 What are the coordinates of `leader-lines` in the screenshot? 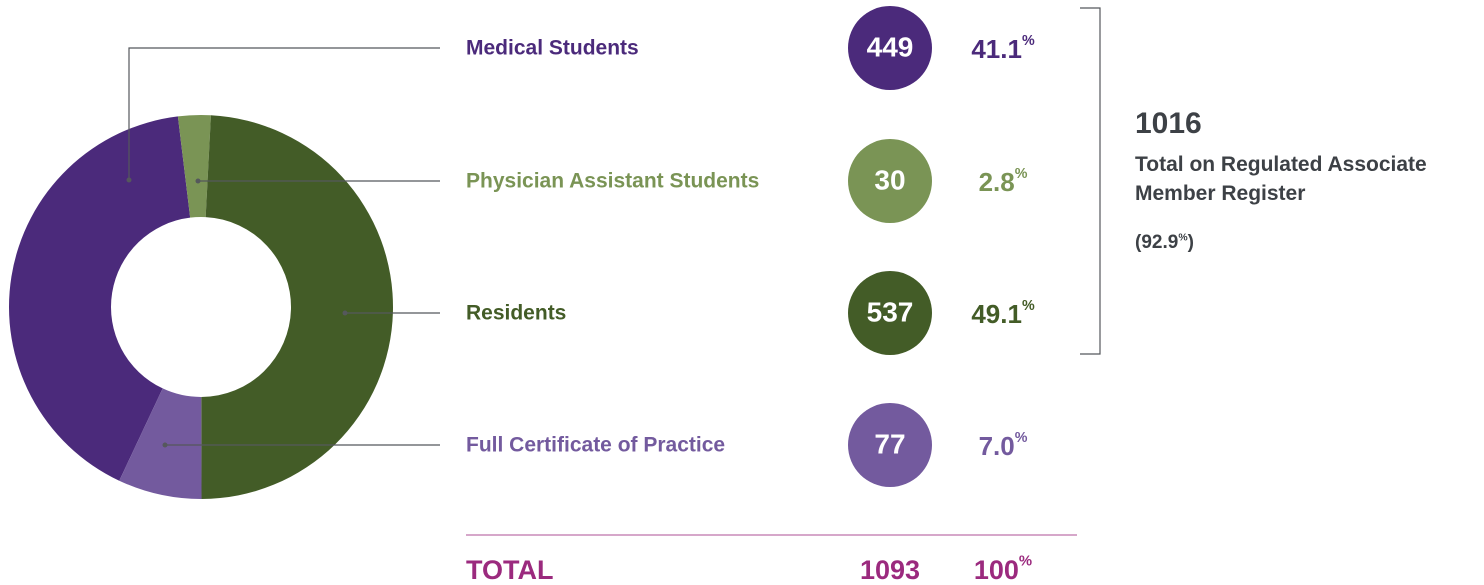 It's located at (283, 247).